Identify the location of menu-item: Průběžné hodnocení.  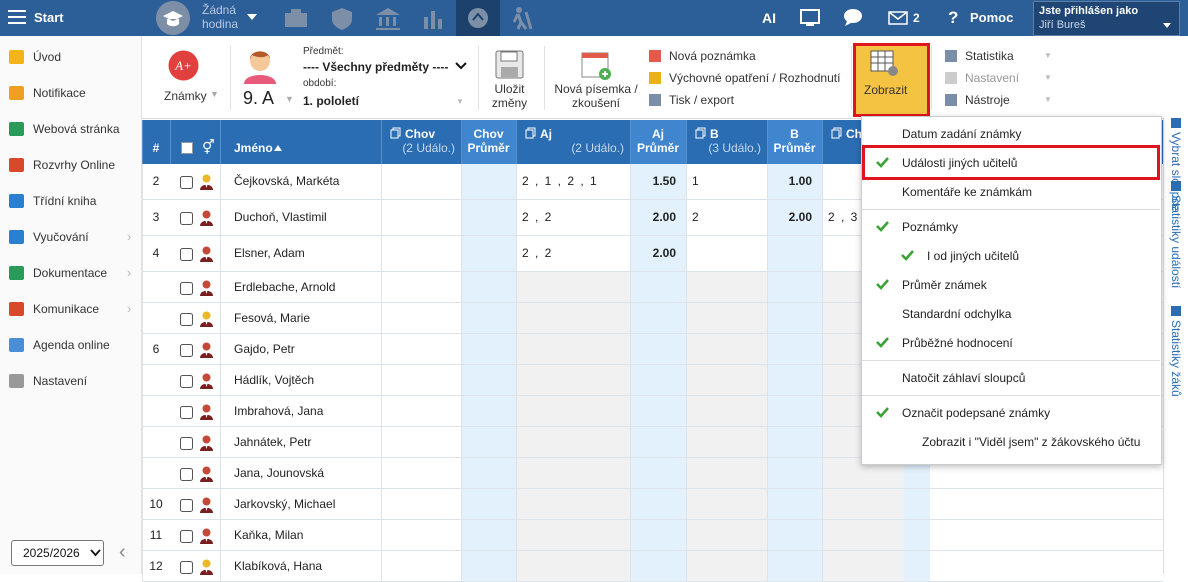
(957, 343).